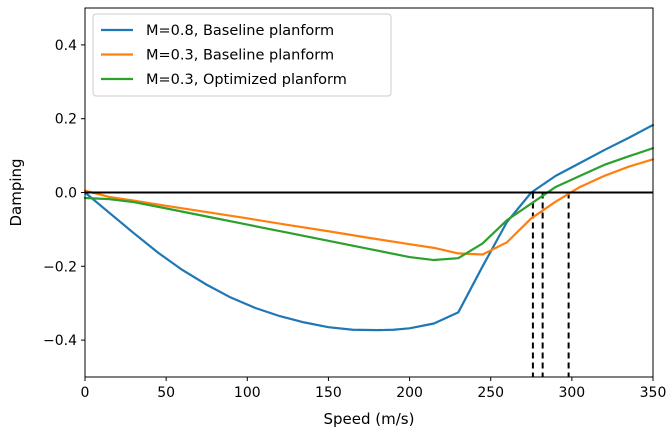 Image resolution: width=670 pixels, height=429 pixels. Describe the element at coordinates (571, 393) in the screenshot. I see `x-tick-label: 300` at that location.